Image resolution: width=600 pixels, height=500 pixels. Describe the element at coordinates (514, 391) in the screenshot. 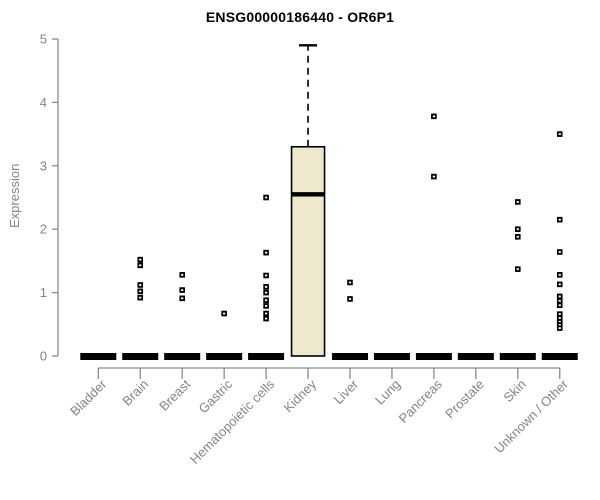

I see `x-tick-label: Skin` at that location.